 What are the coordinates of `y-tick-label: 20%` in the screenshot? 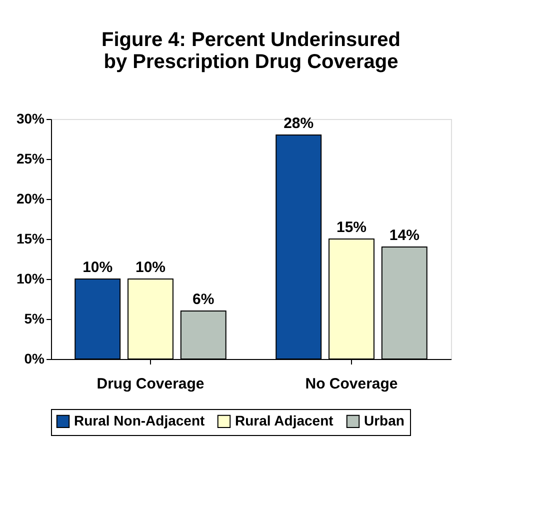 It's located at (31, 198).